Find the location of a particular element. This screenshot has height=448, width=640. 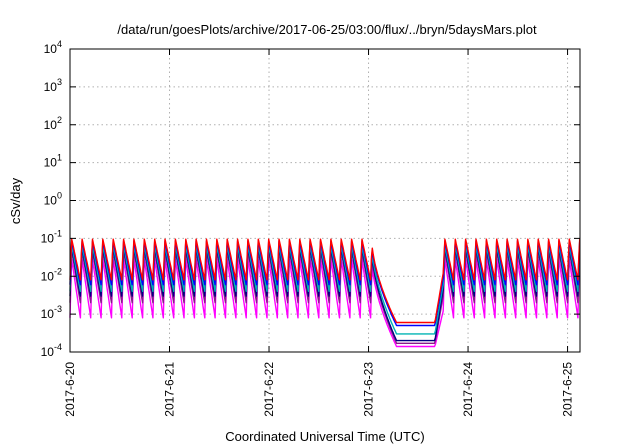

x-tick-label: 2017-6-24 is located at coordinates (468, 389).